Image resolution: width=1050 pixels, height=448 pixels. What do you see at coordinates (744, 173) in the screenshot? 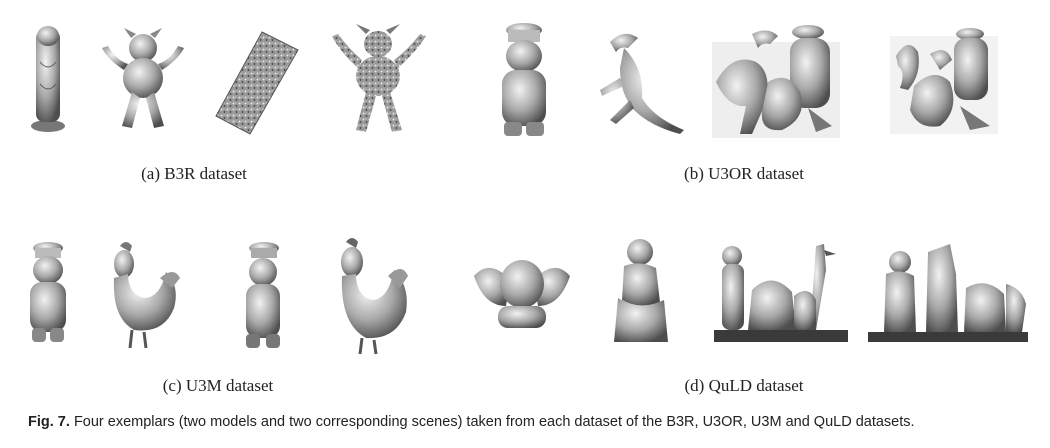
I see `subcaption-b: (b) U3OR dataset` at bounding box center [744, 173].